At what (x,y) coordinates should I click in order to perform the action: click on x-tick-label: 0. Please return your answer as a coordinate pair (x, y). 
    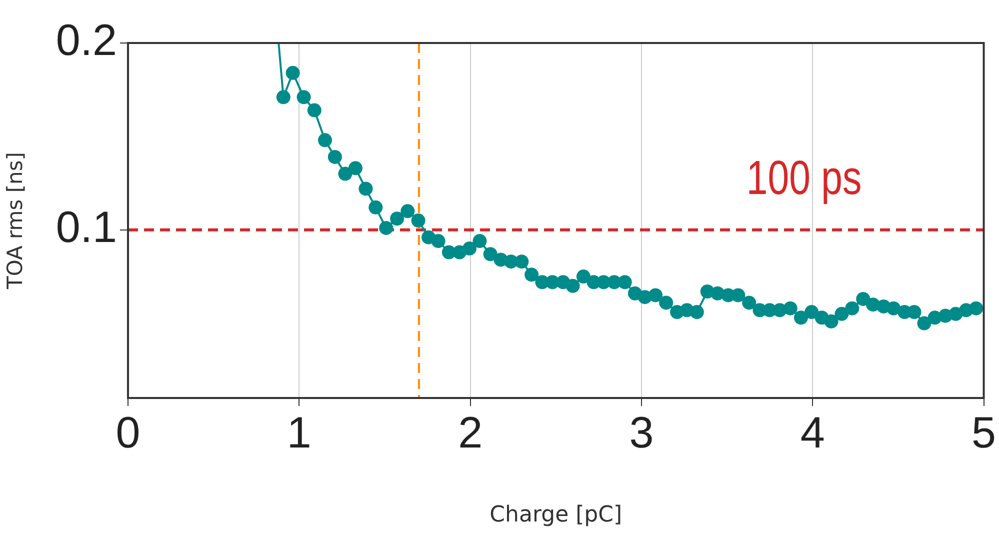
    Looking at the image, I should click on (128, 433).